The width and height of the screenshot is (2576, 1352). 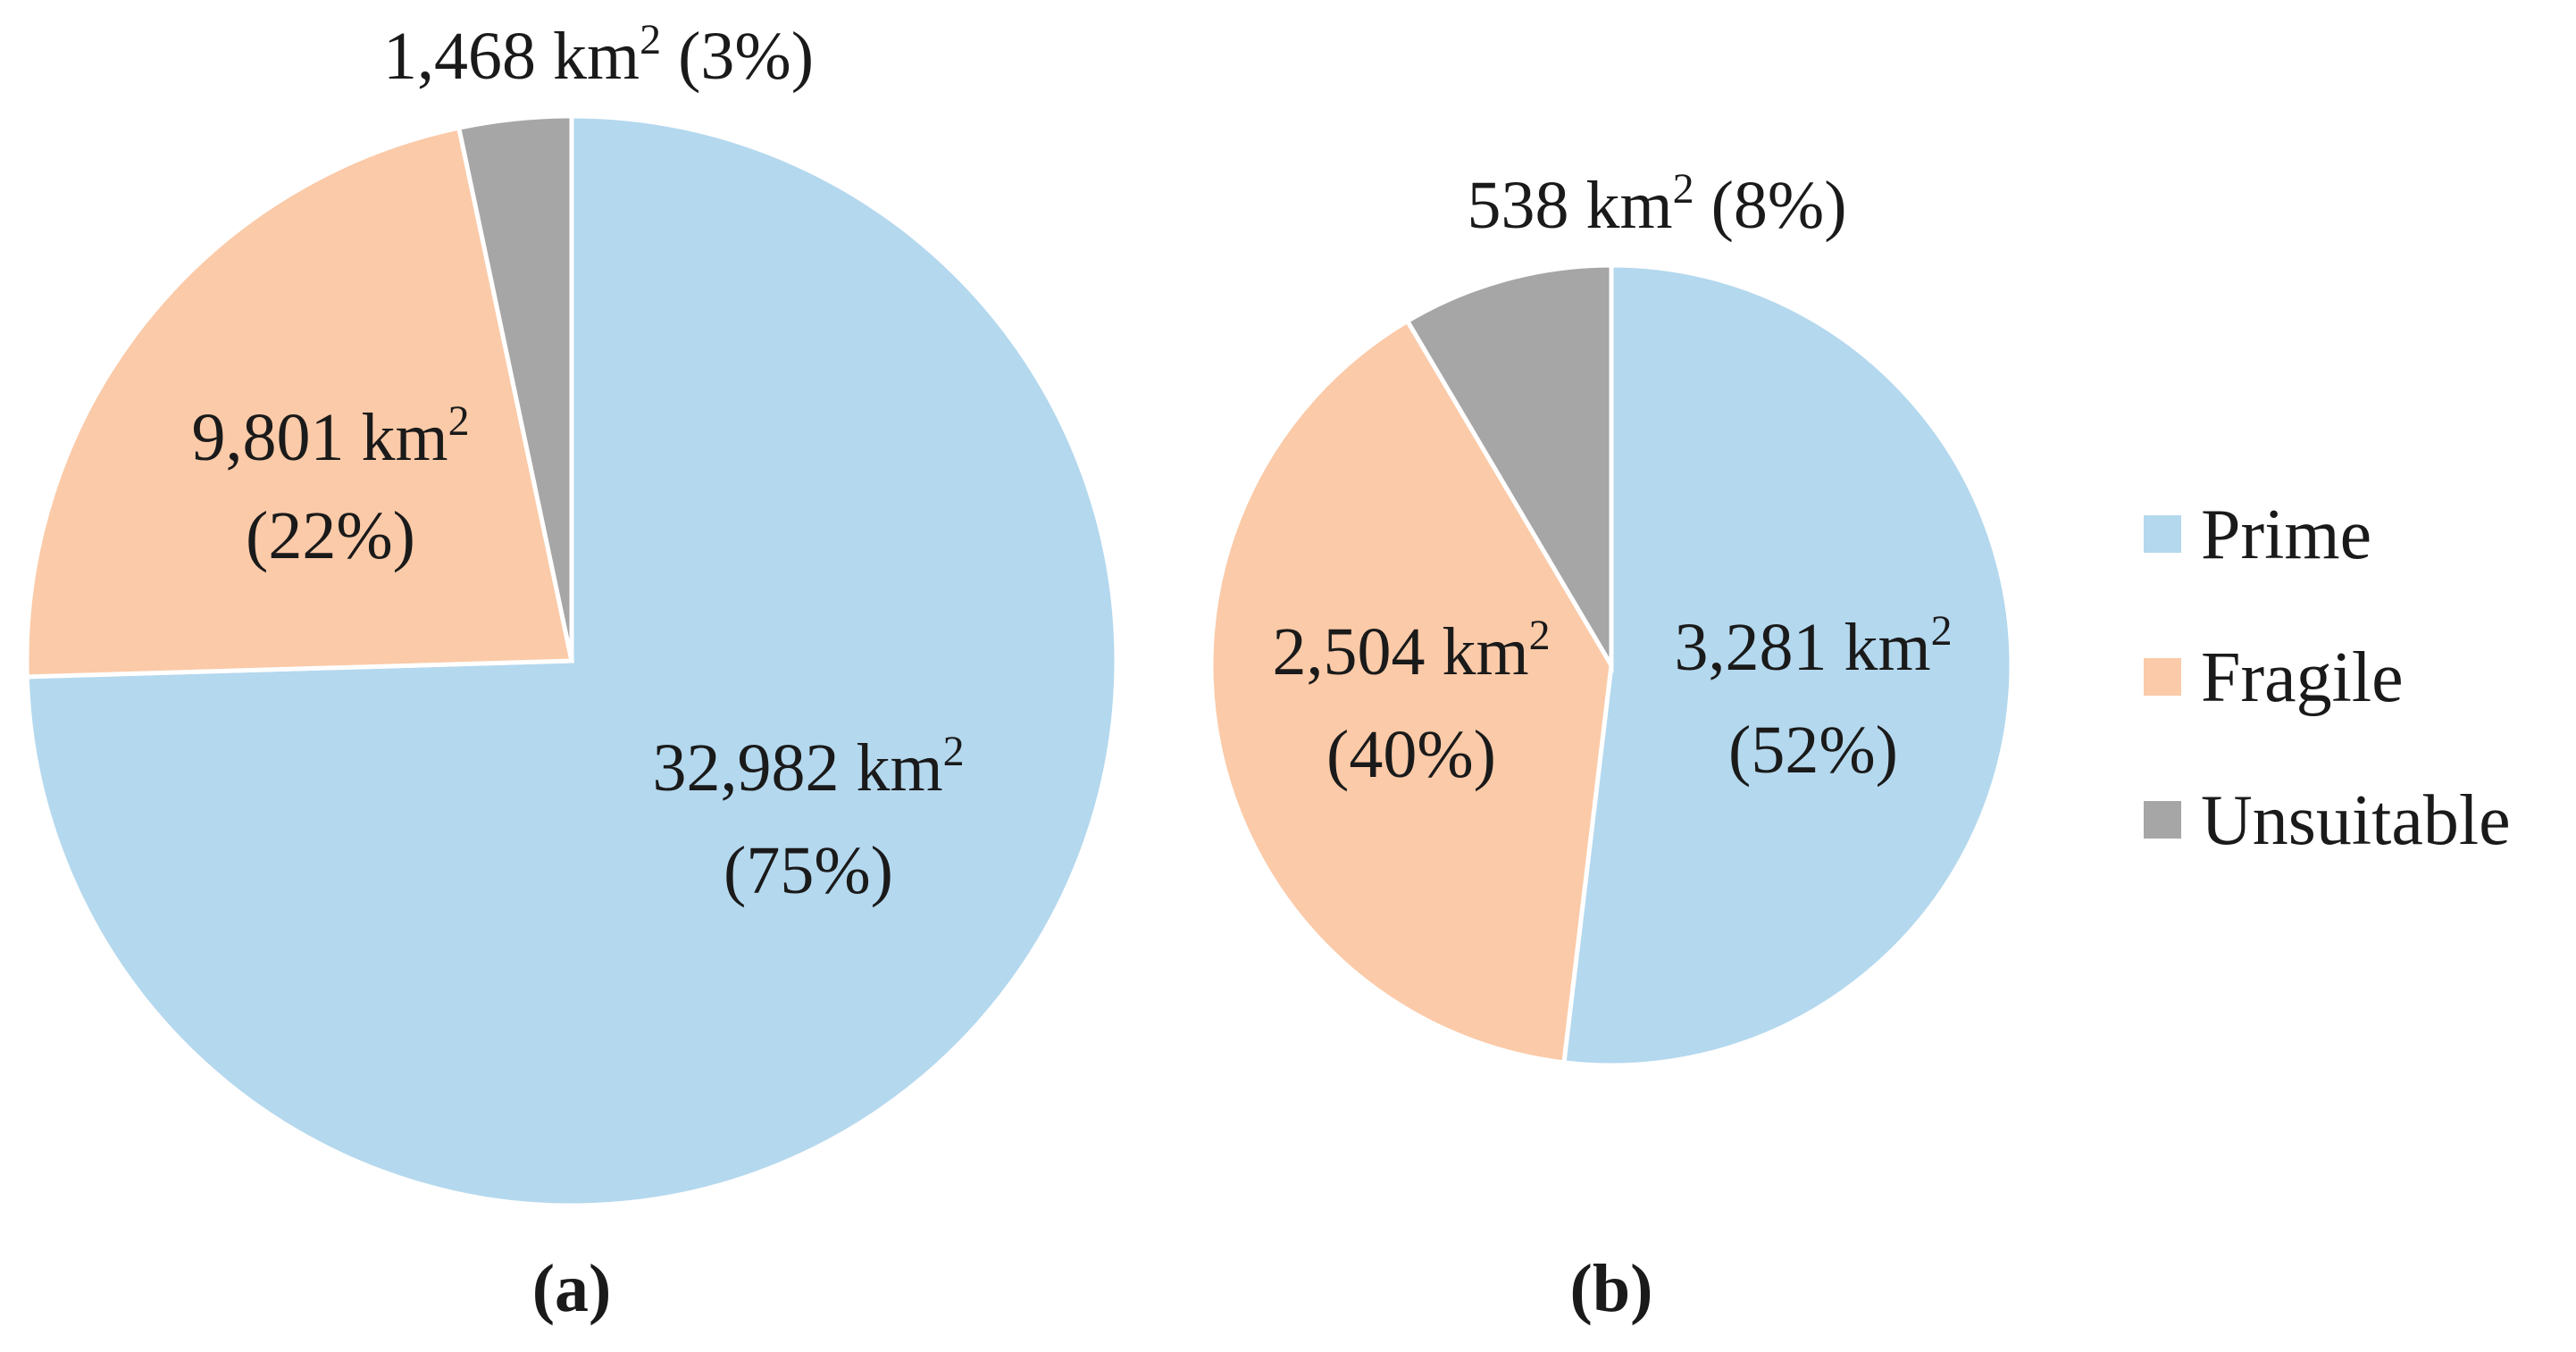 I want to click on legend-label-prime: Prime, so click(x=2286, y=535).